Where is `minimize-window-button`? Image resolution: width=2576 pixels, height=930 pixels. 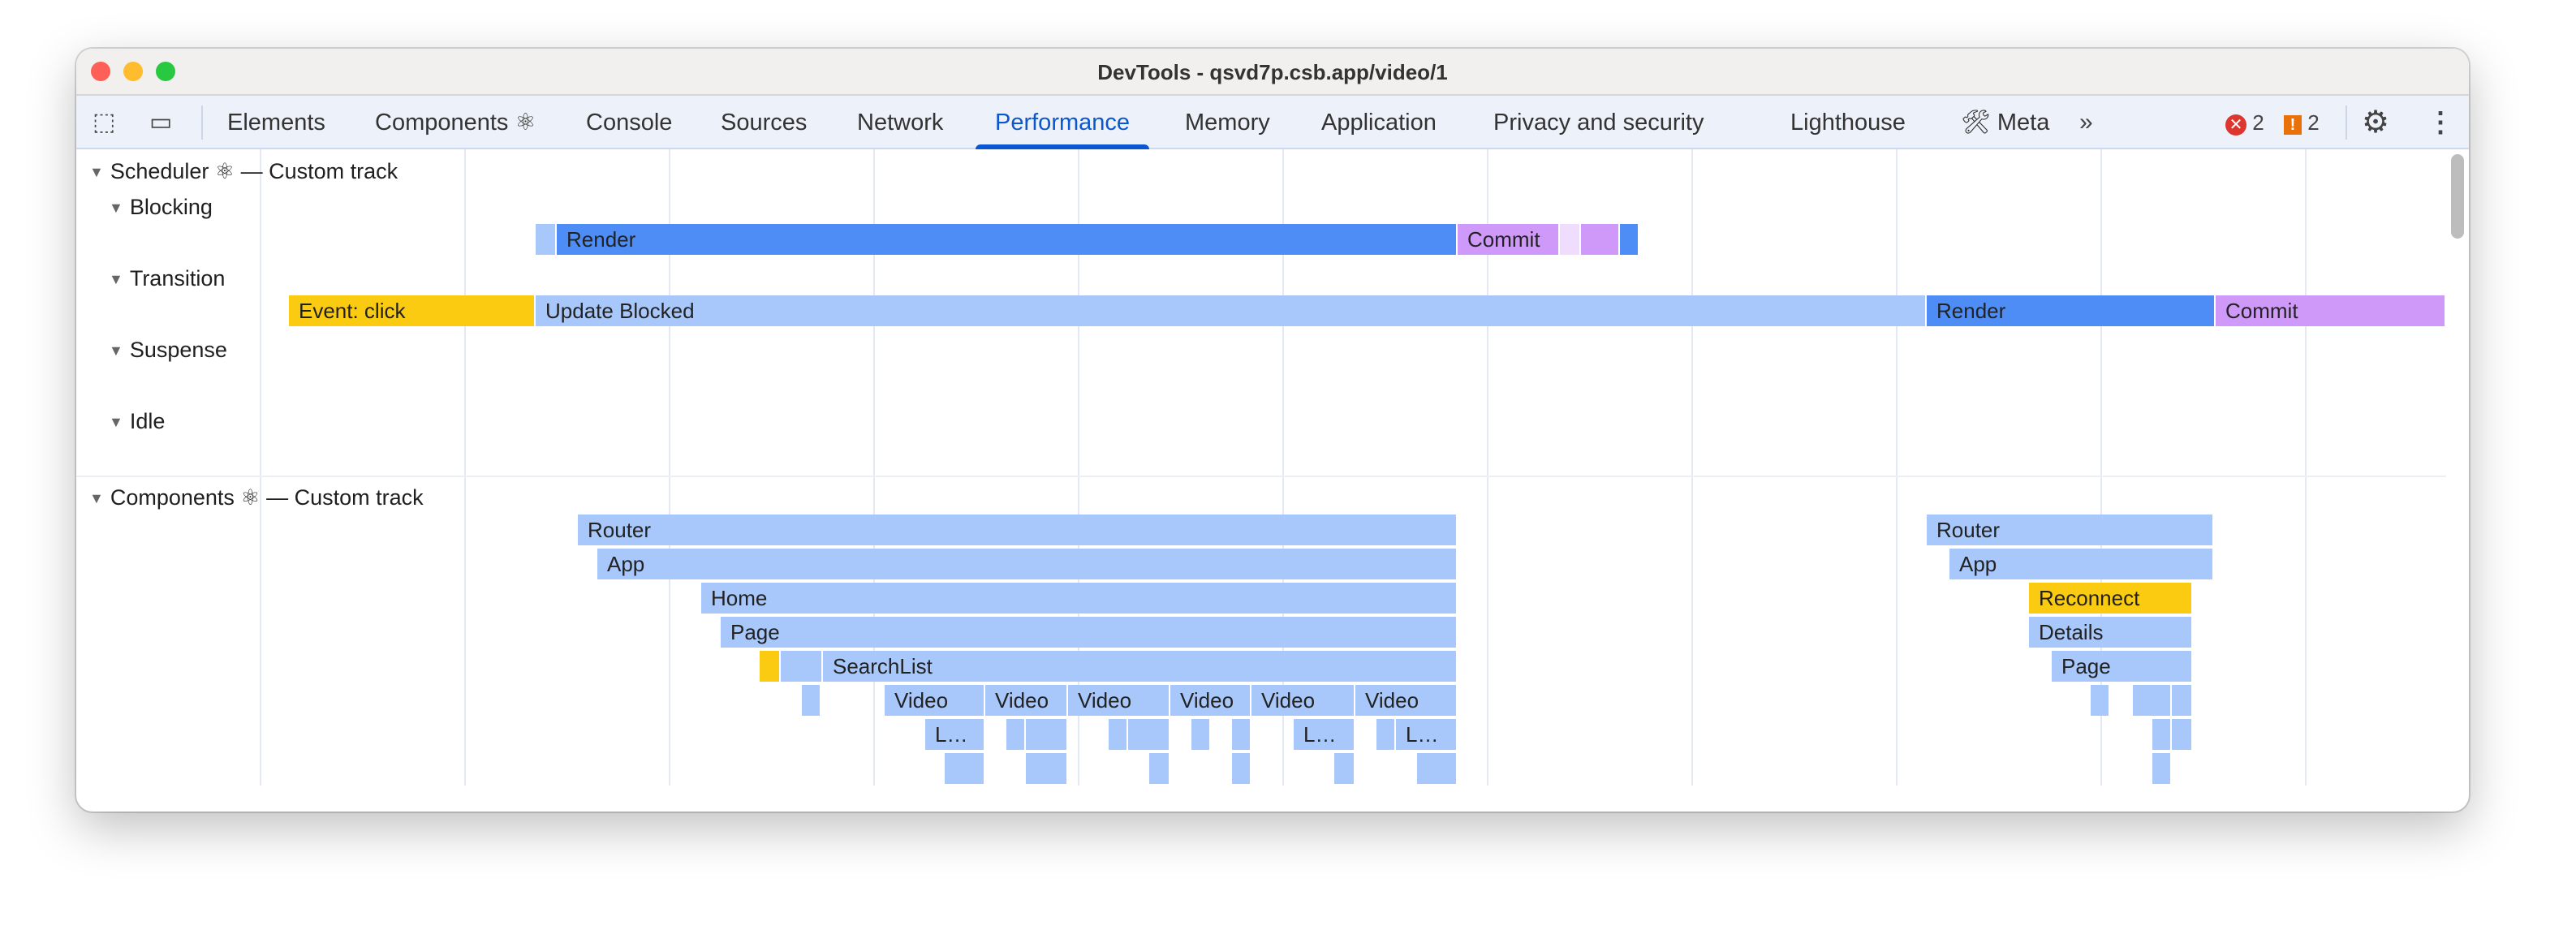 minimize-window-button is located at coordinates (133, 71).